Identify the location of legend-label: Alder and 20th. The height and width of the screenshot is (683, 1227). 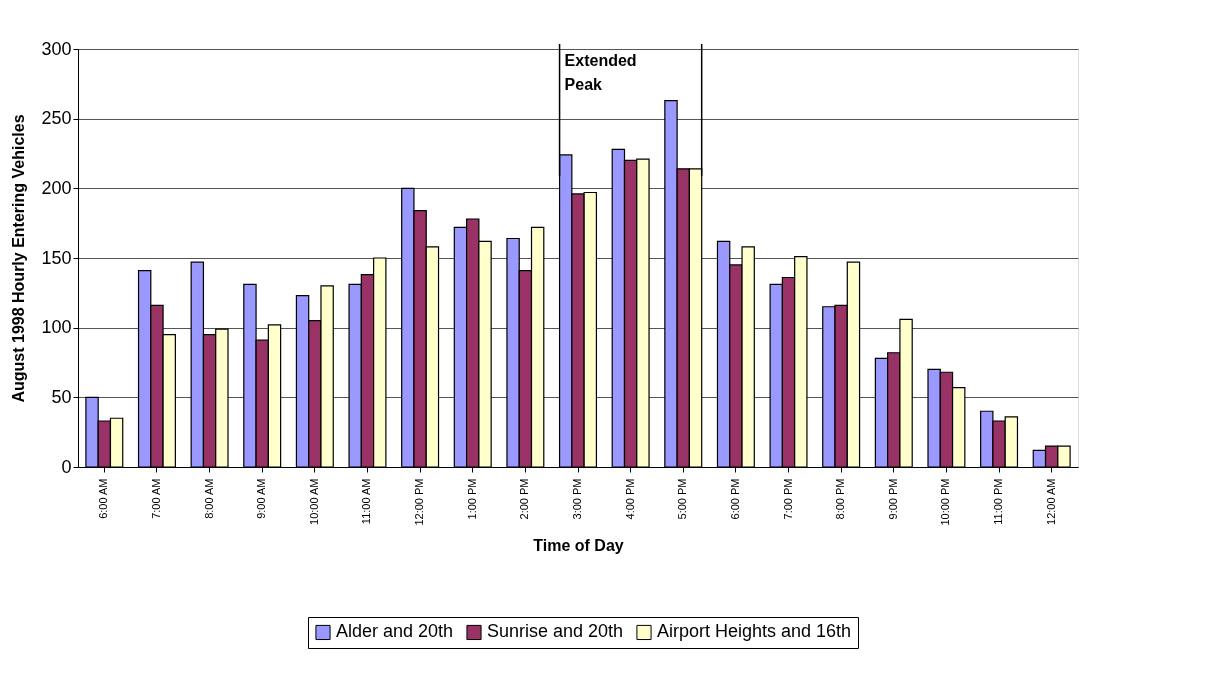
(395, 631).